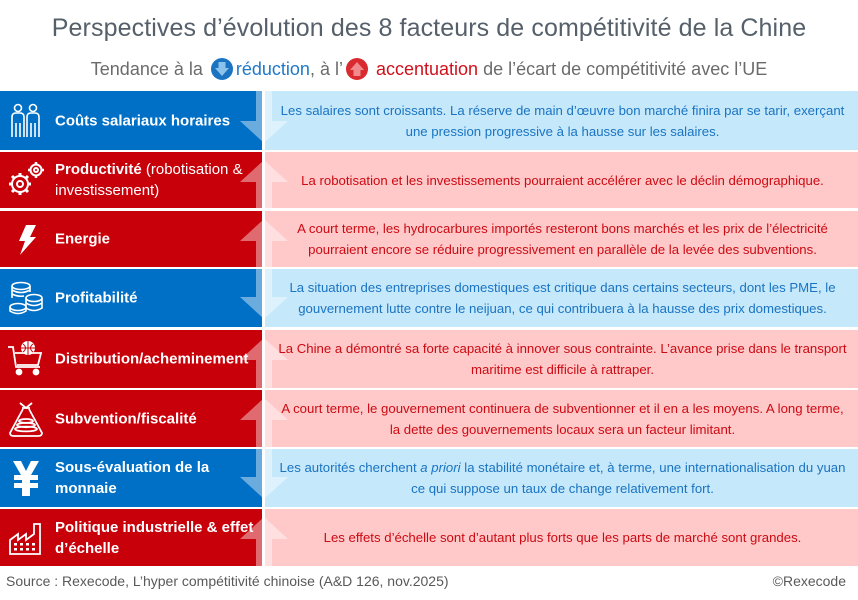 This screenshot has width=858, height=600. What do you see at coordinates (26, 298) in the screenshot?
I see `coins-icon` at bounding box center [26, 298].